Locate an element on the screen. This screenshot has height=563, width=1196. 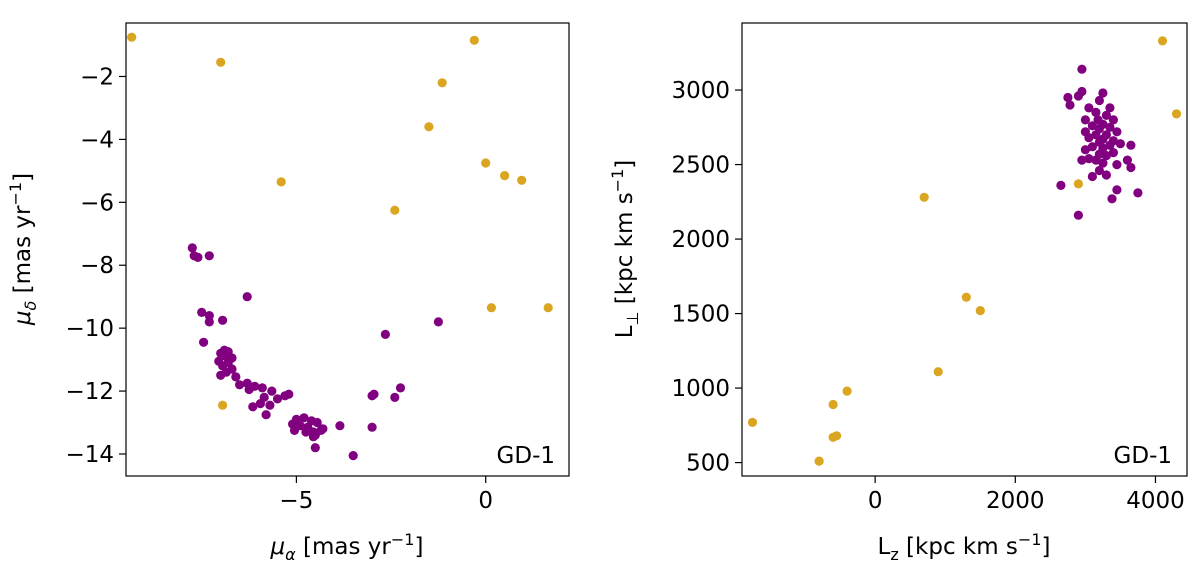
right-y-tick-label: 500 is located at coordinates (708, 464).